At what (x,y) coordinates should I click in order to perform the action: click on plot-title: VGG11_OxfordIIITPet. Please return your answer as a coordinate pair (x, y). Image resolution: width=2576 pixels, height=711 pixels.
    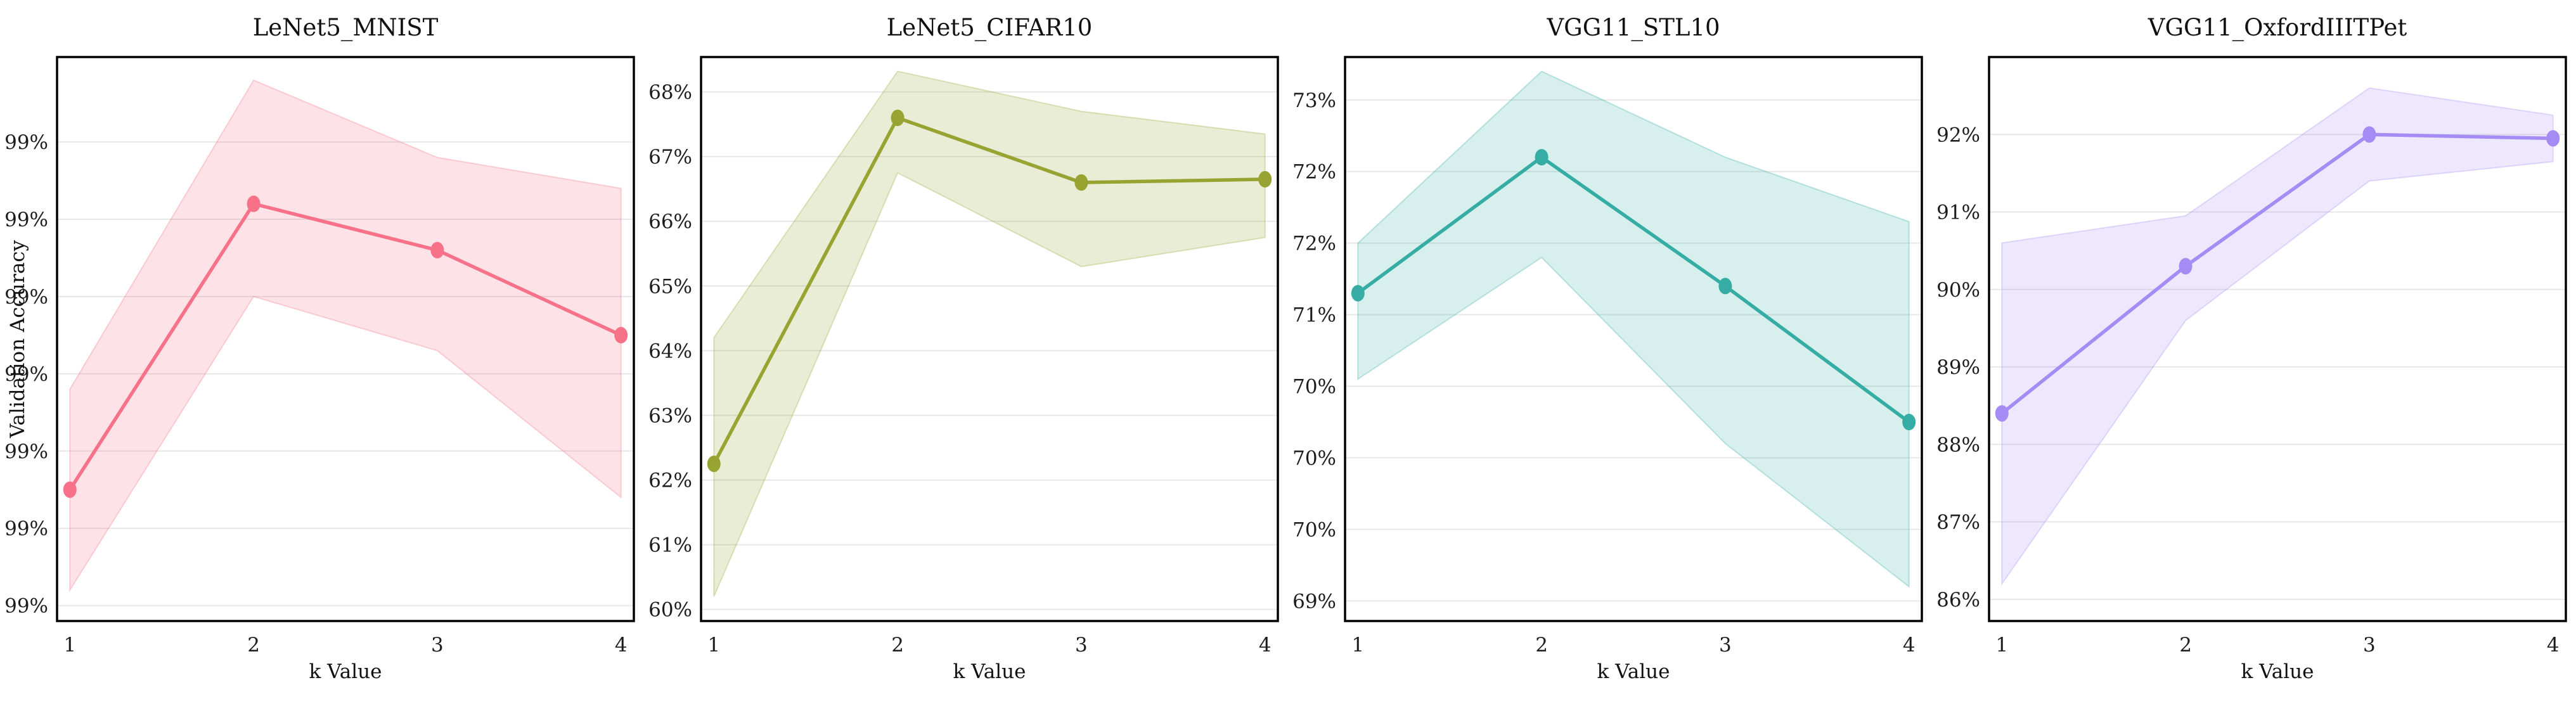
    Looking at the image, I should click on (2277, 27).